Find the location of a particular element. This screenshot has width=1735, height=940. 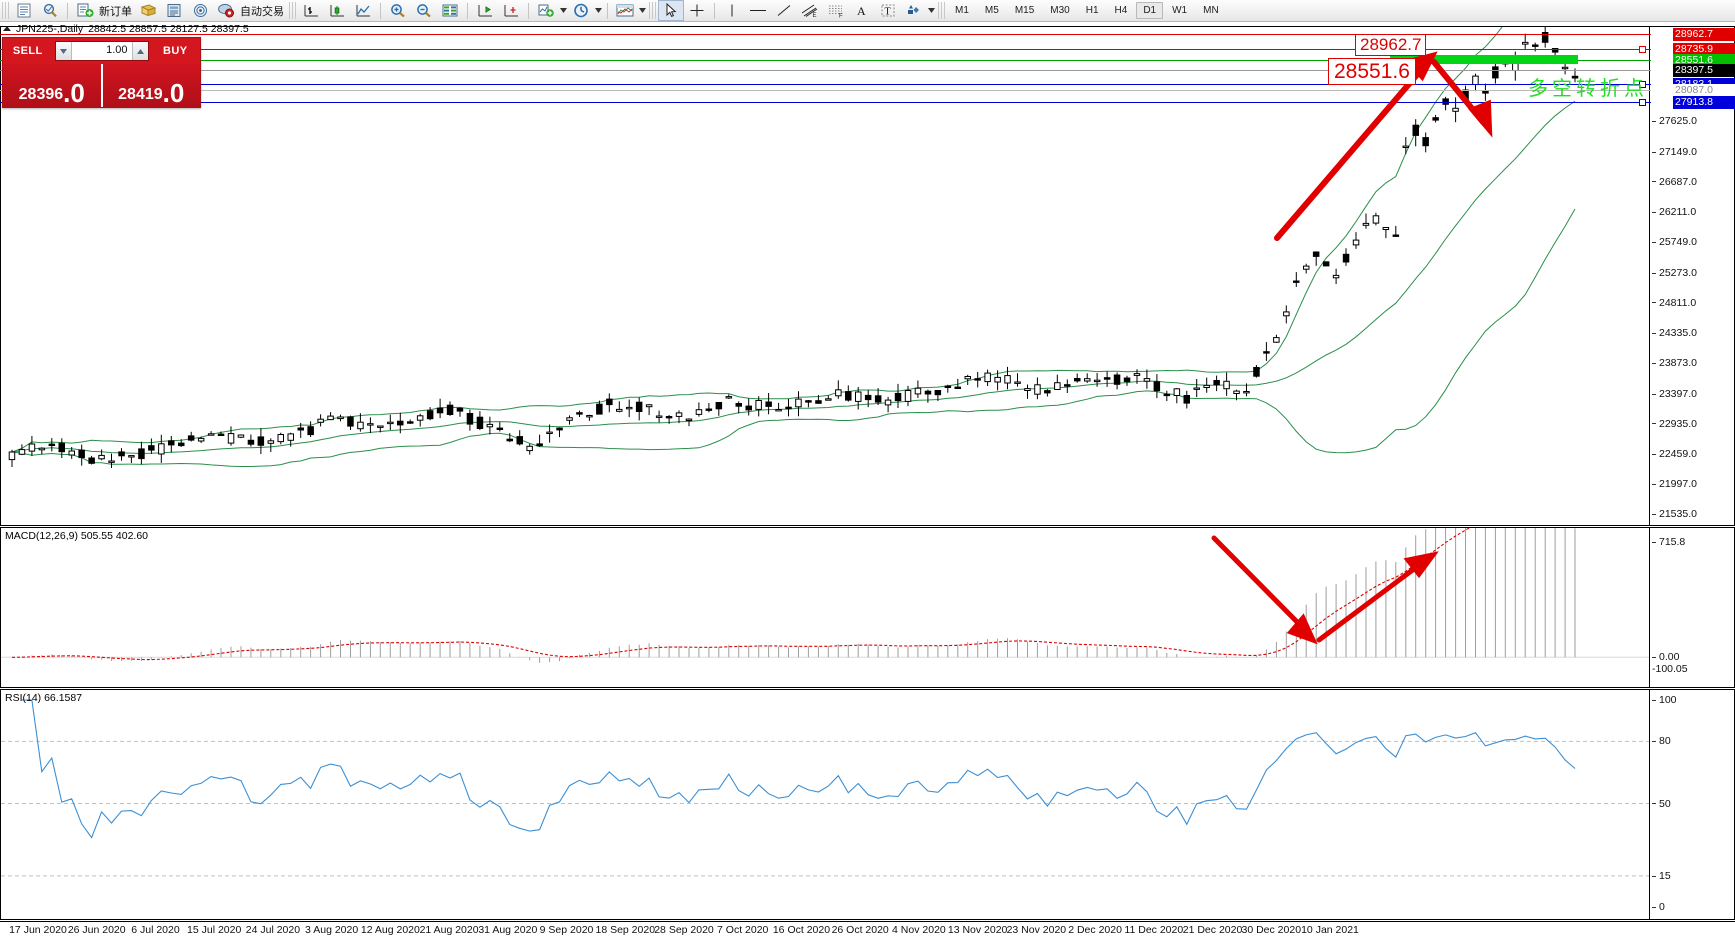

price-label-28551.6: 28551.6 is located at coordinates (1704, 61).